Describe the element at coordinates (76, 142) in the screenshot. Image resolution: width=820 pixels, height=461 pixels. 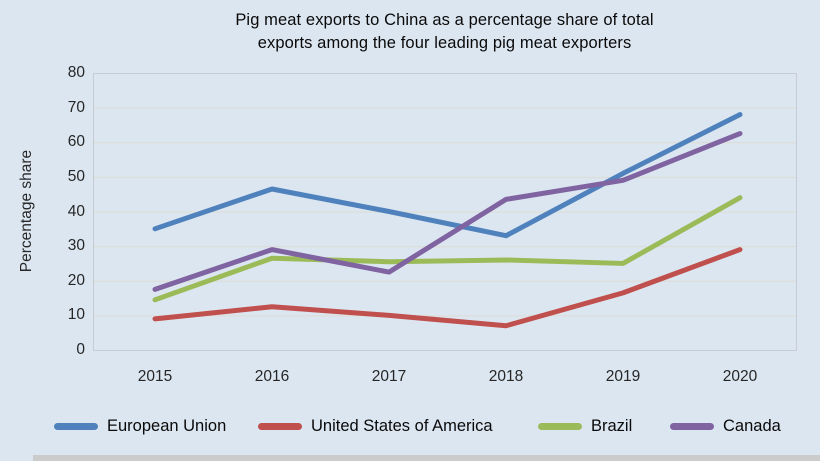
I see `y-tick-label-60: 60` at that location.